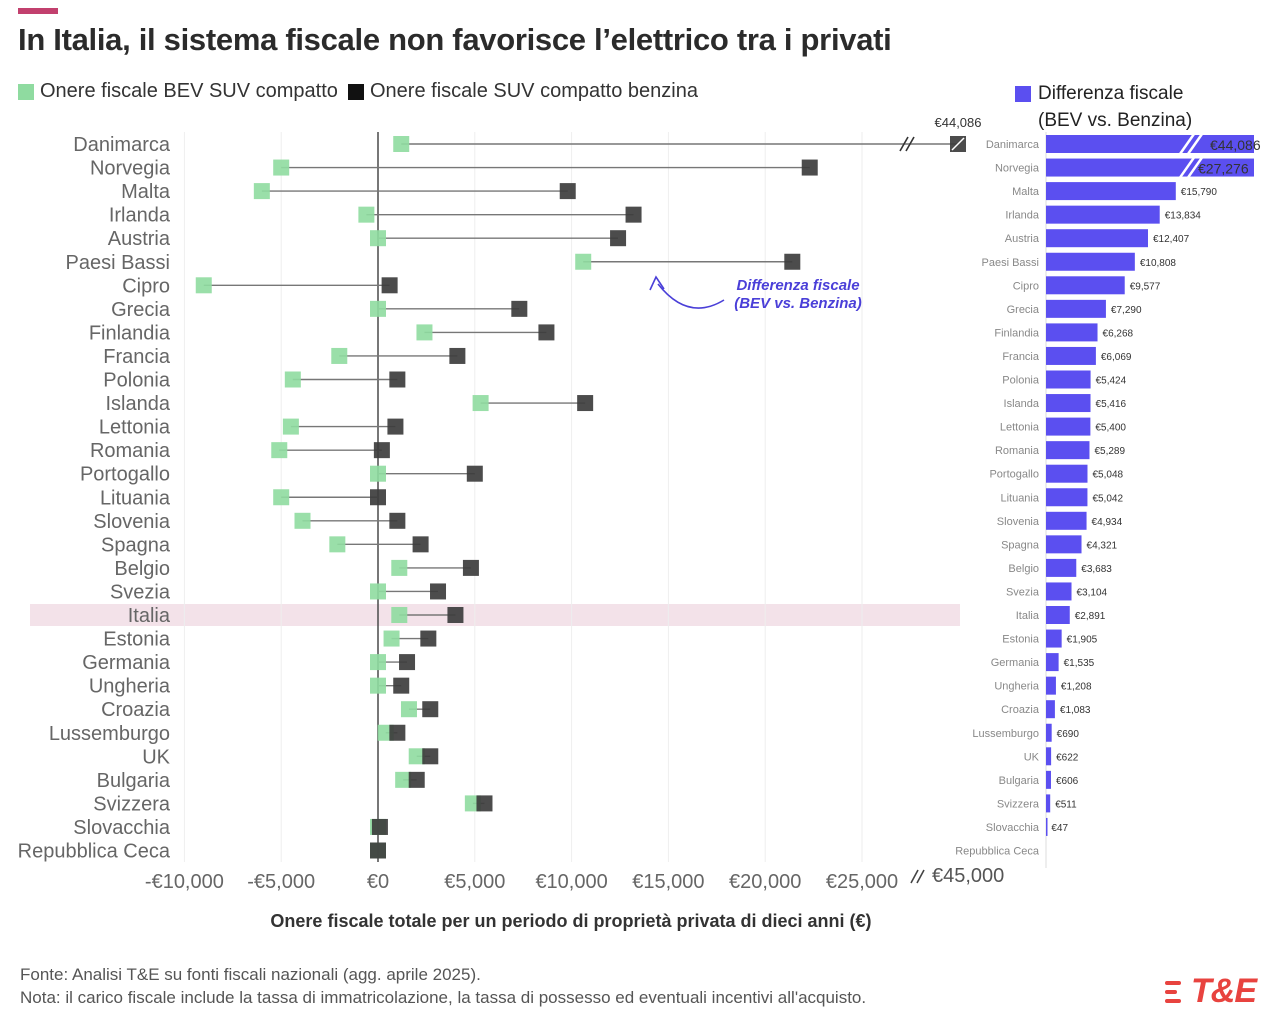 The image size is (1280, 1014). I want to click on x-tick-label: €0, so click(378, 882).